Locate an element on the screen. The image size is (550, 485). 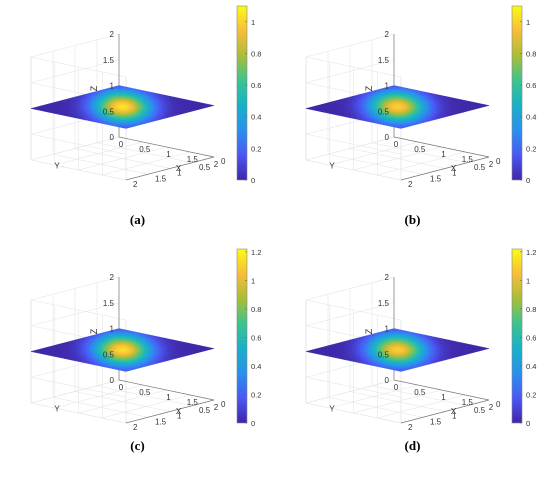
y-axis-line is located at coordinates (445, 168).